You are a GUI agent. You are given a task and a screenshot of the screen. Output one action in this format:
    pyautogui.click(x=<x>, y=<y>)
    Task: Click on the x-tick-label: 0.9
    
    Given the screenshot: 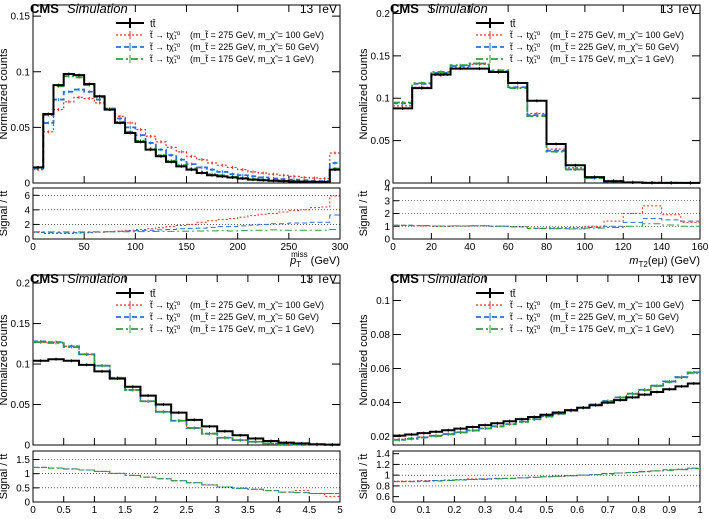 What is the action you would take?
    pyautogui.click(x=669, y=510)
    